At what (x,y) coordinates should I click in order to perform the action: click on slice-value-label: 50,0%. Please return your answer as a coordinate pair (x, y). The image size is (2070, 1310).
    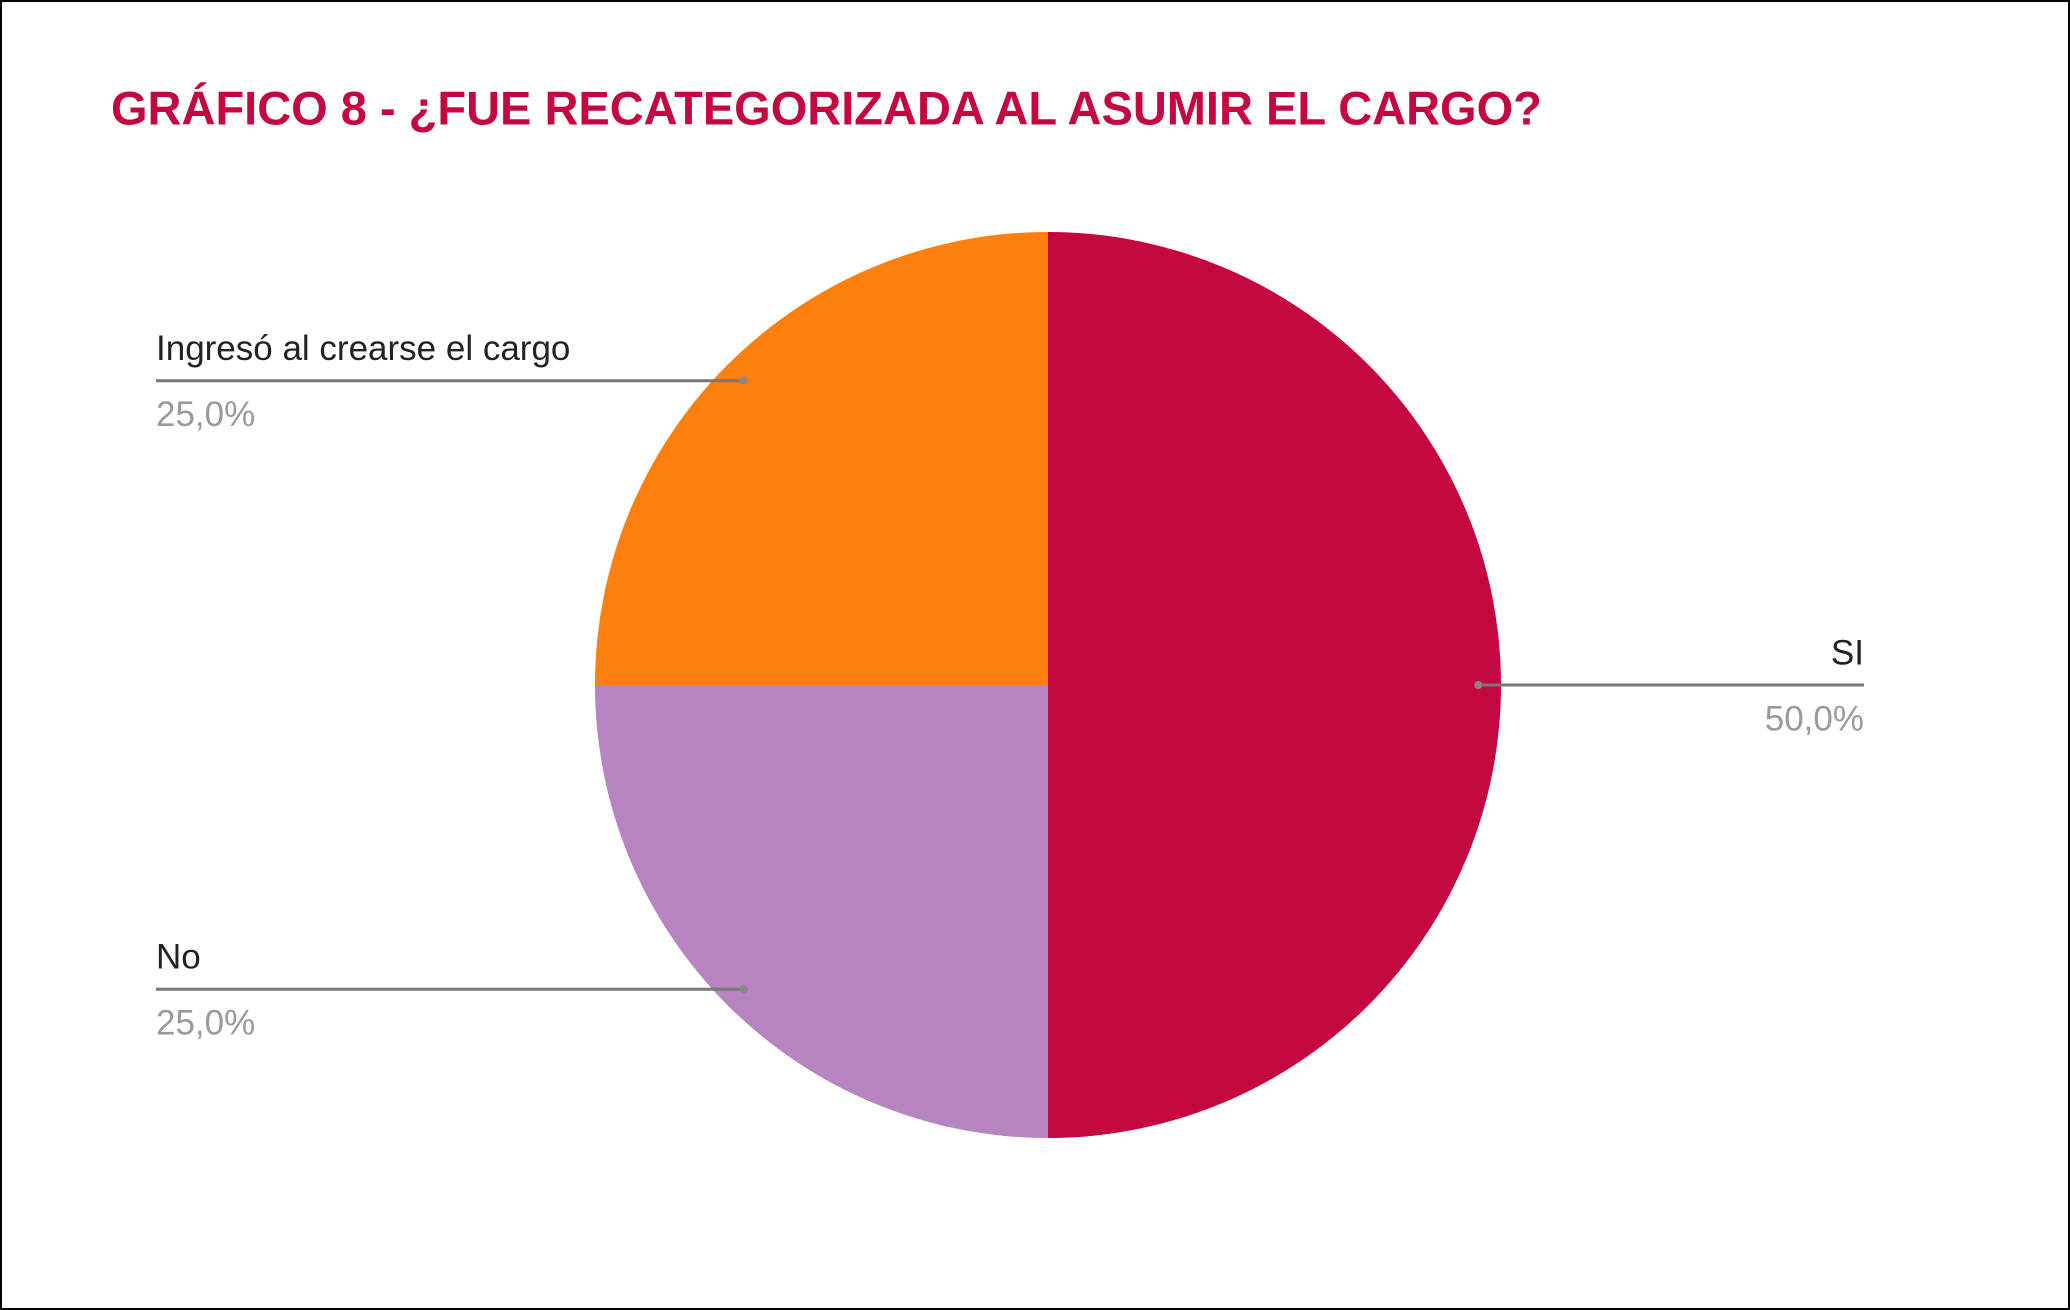
    Looking at the image, I should click on (1814, 718).